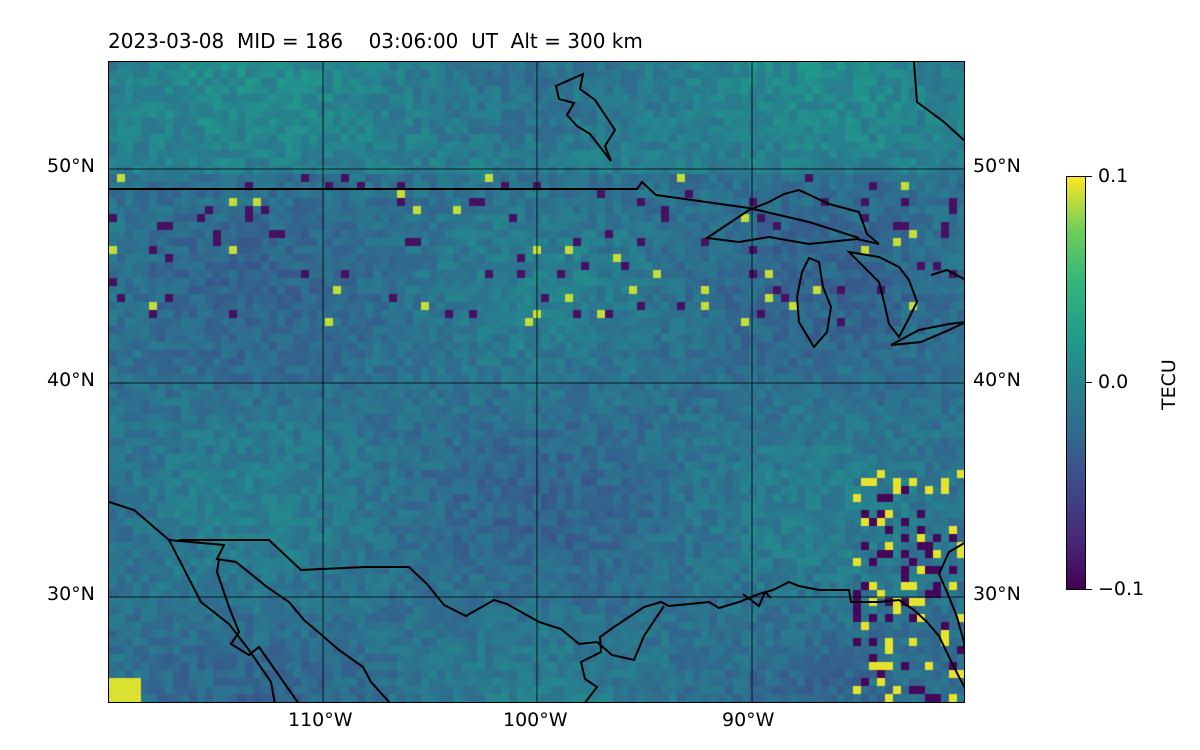 This screenshot has width=1200, height=750. Describe the element at coordinates (997, 380) in the screenshot. I see `lat-tick-label-right: 40°N` at that location.